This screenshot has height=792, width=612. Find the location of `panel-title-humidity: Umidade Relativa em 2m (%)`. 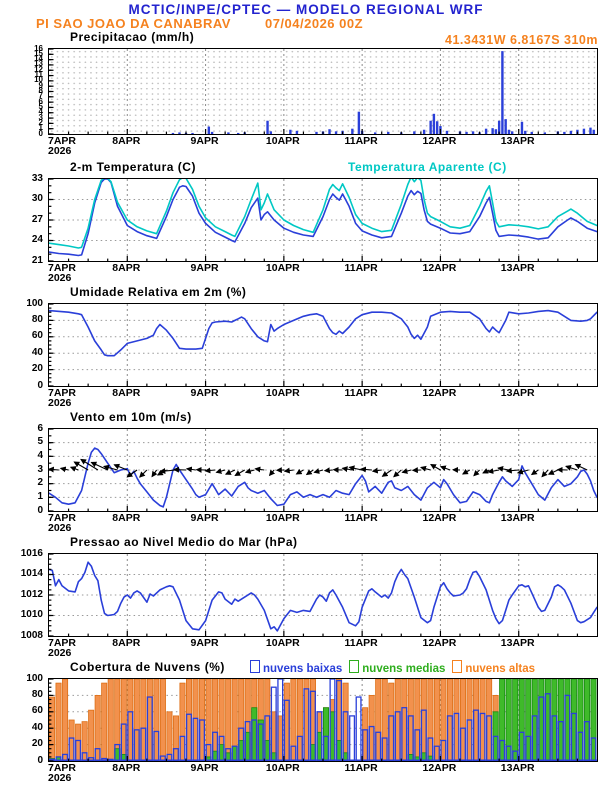

panel-title-humidity: Umidade Relativa em 2m (%) is located at coordinates (158, 292).